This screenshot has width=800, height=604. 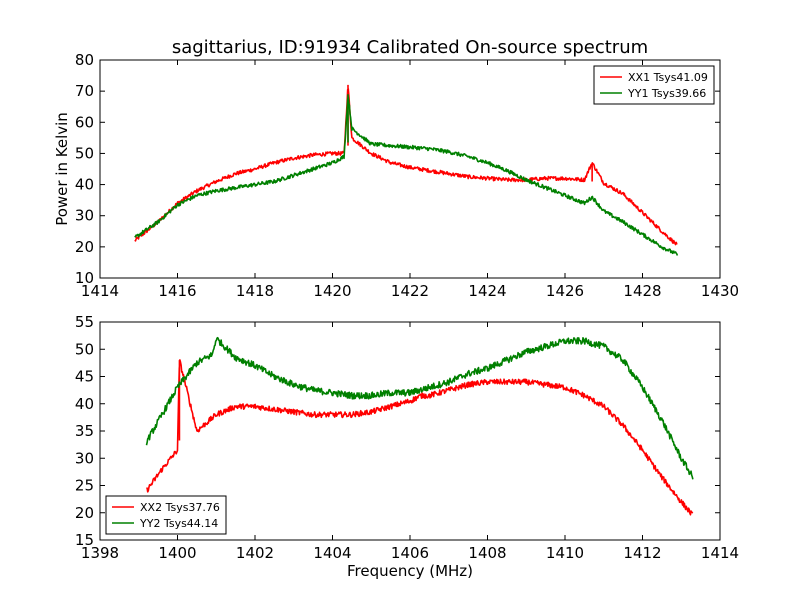 What do you see at coordinates (100, 553) in the screenshot?
I see `x-tick-label: 1398` at bounding box center [100, 553].